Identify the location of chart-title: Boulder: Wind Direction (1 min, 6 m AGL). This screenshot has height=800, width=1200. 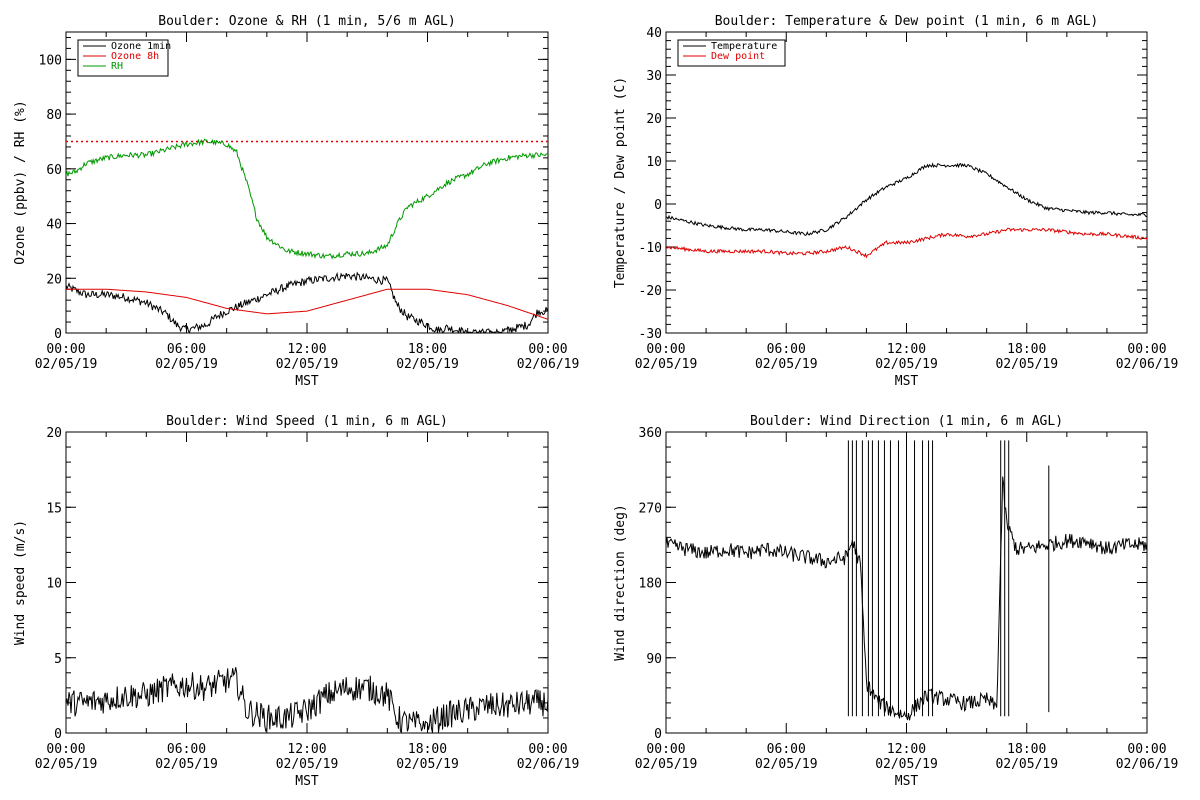
(906, 421).